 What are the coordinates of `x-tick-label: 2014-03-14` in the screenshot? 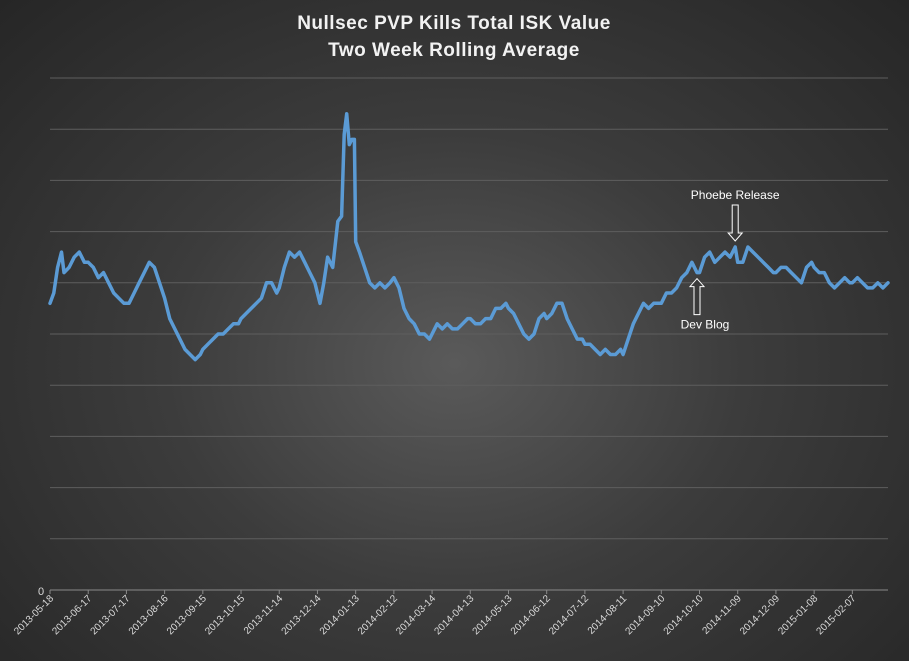 It's located at (416, 615).